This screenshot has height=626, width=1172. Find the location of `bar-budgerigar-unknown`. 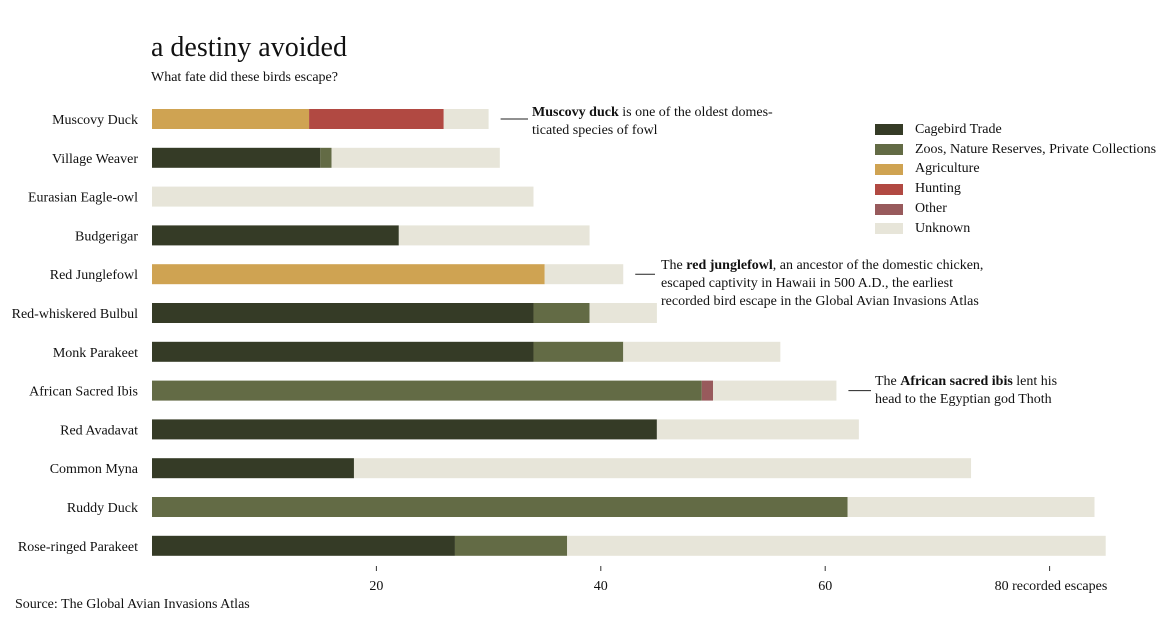

bar-budgerigar-unknown is located at coordinates (494, 235).